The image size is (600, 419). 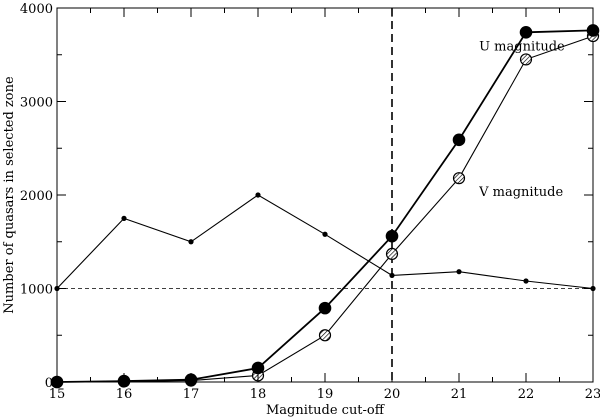 What do you see at coordinates (57, 394) in the screenshot?
I see `x-tick-label: 15` at bounding box center [57, 394].